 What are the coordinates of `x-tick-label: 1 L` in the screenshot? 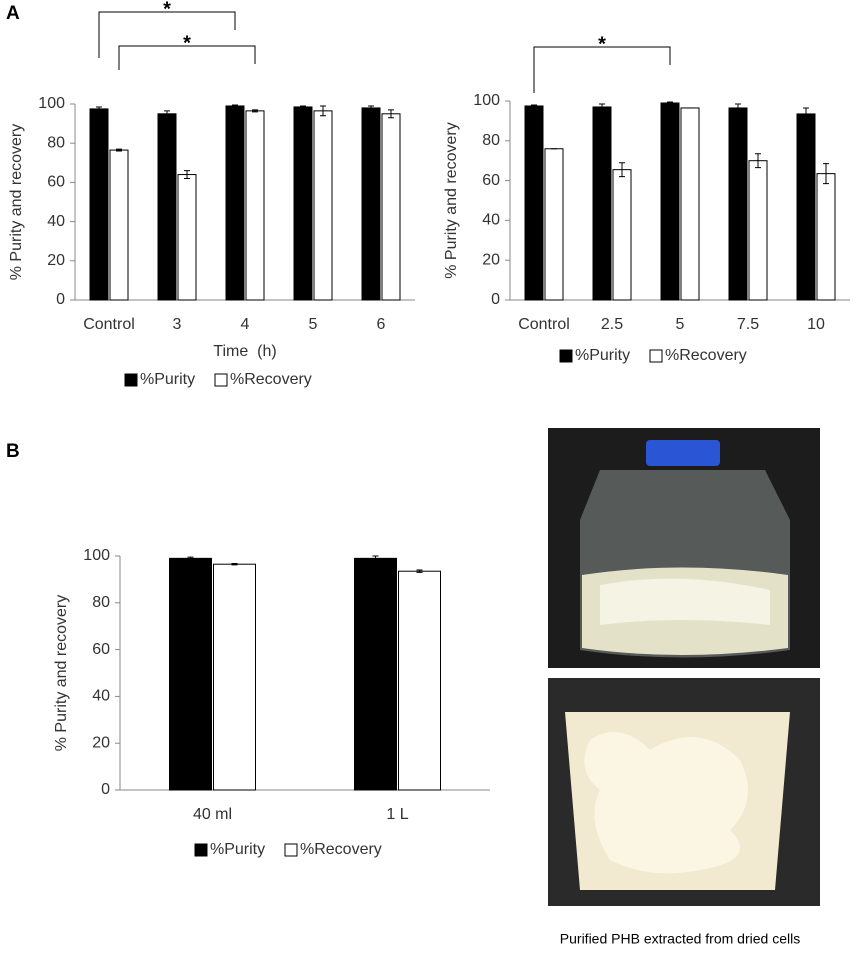 It's located at (397, 814).